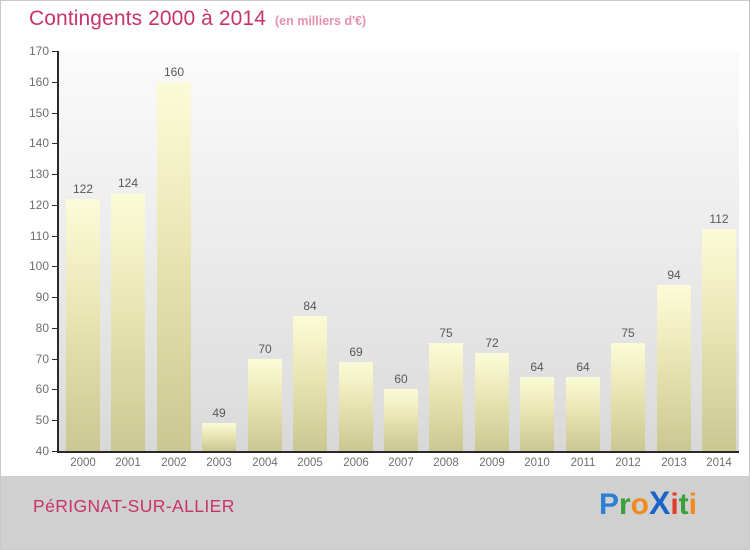 Image resolution: width=750 pixels, height=550 pixels. What do you see at coordinates (719, 463) in the screenshot?
I see `x-axis-tick-label: 2014` at bounding box center [719, 463].